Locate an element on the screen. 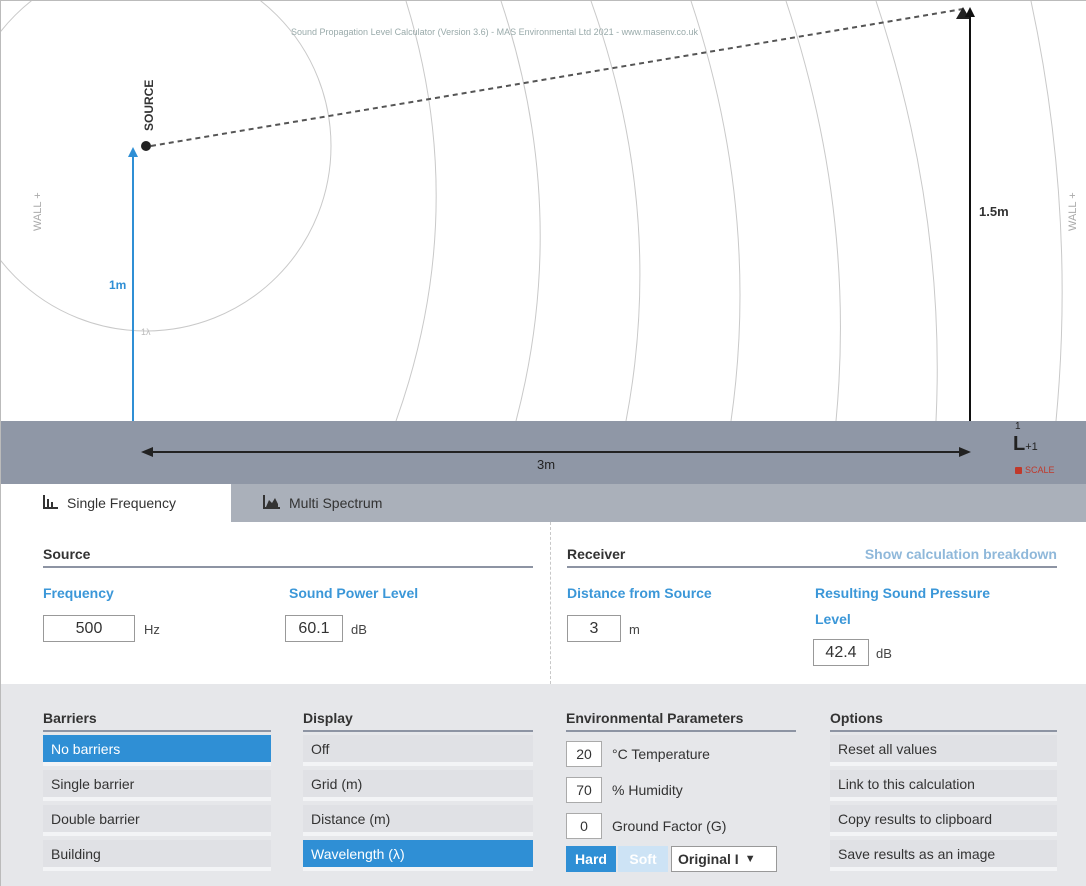 This screenshot has height=886, width=1086. source-point is located at coordinates (146, 146).